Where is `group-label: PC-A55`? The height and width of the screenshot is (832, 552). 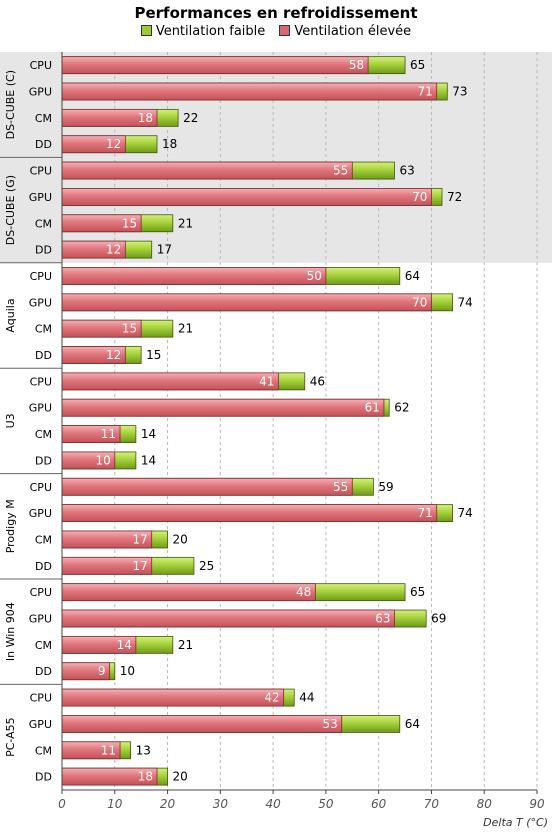
group-label: PC-A55 is located at coordinates (10, 737).